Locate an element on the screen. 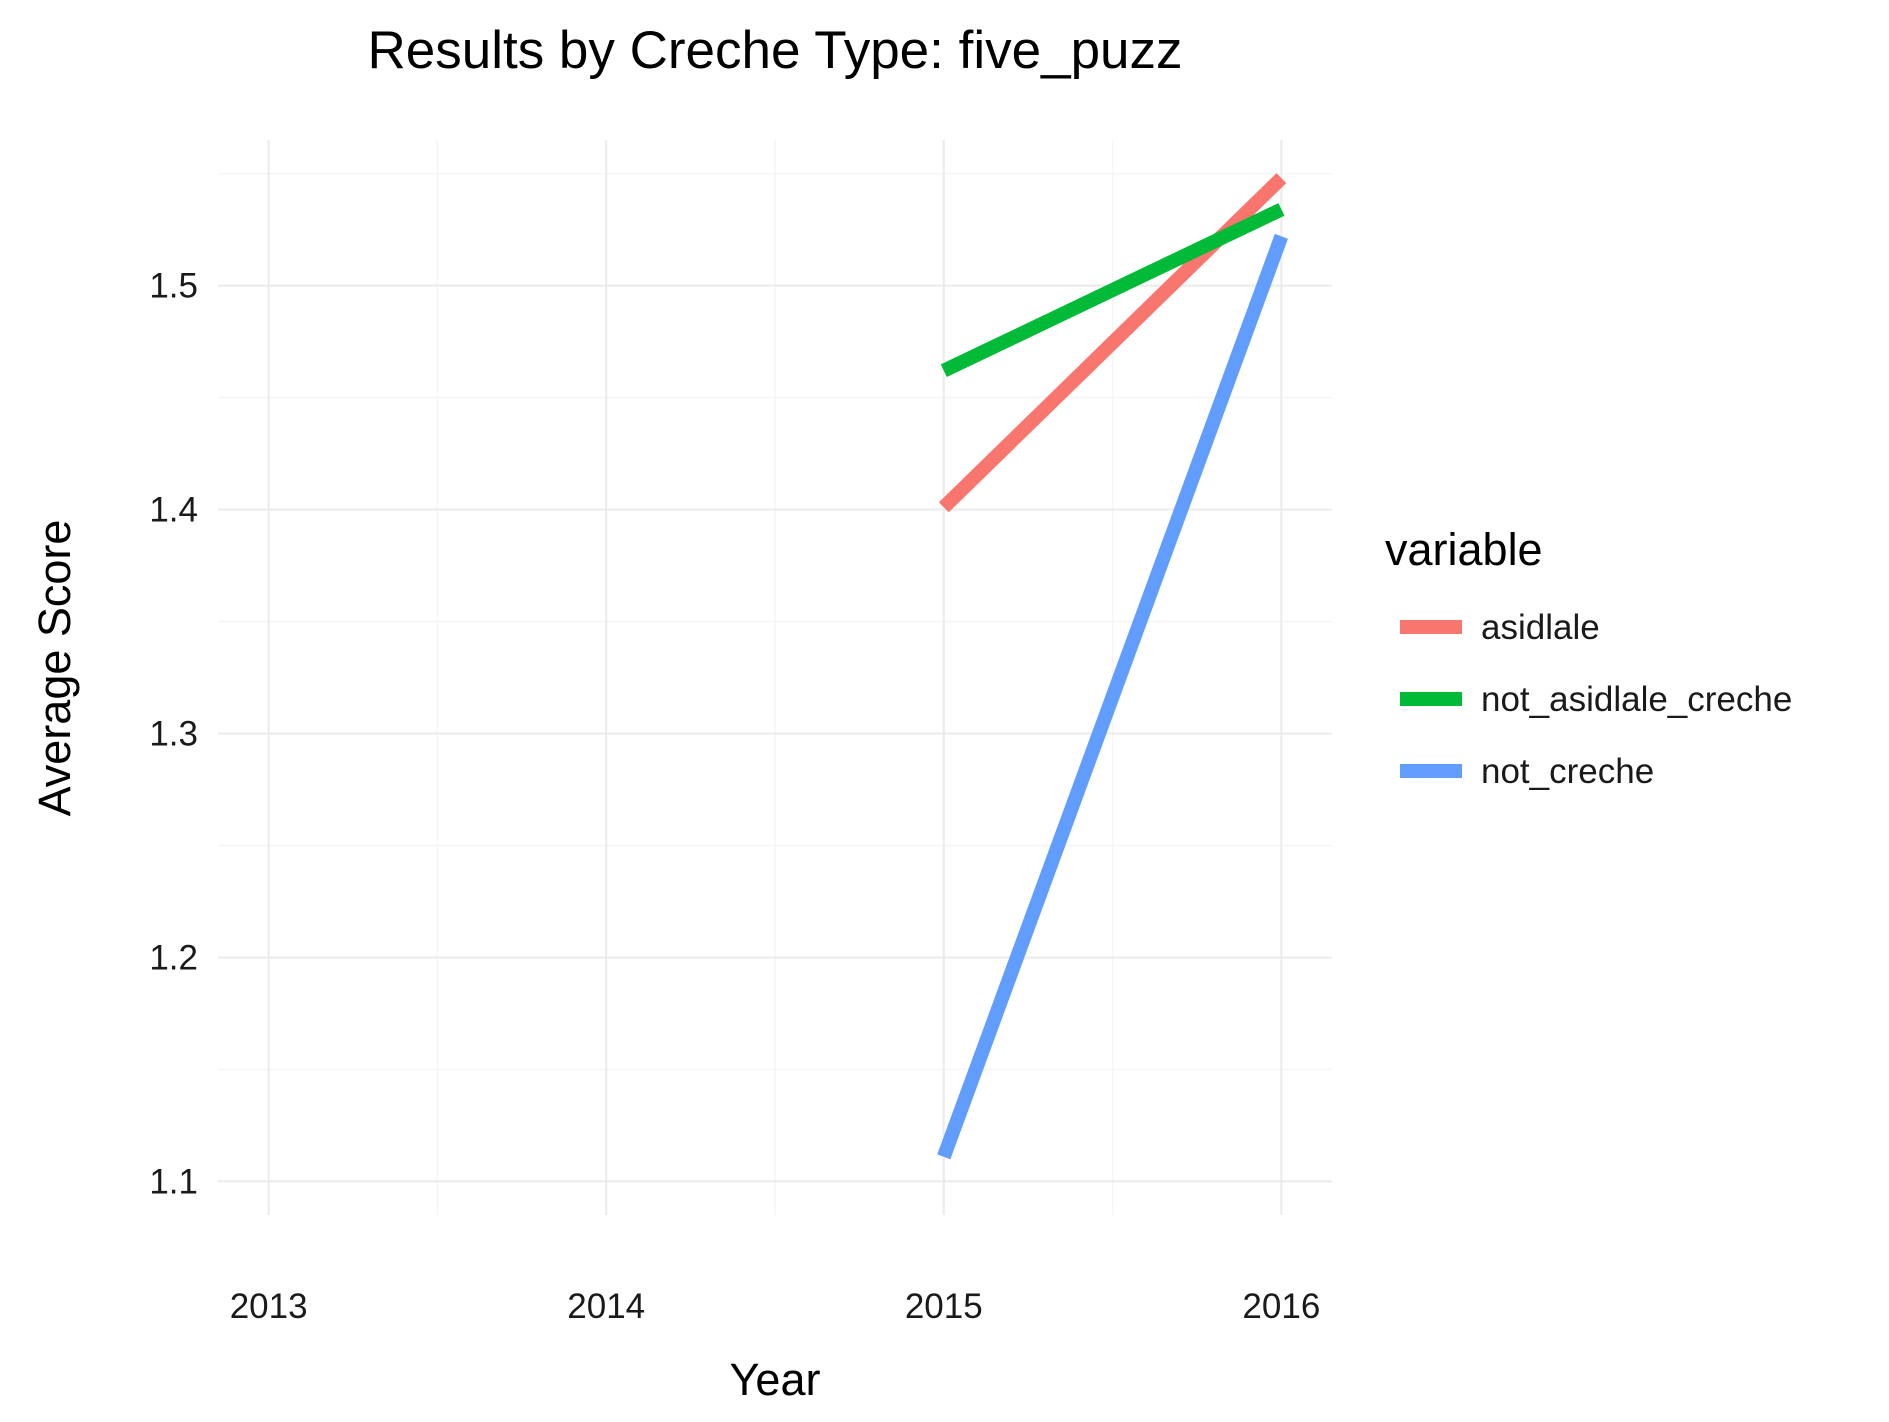  y-tick-label: 1.3 is located at coordinates (173, 733).